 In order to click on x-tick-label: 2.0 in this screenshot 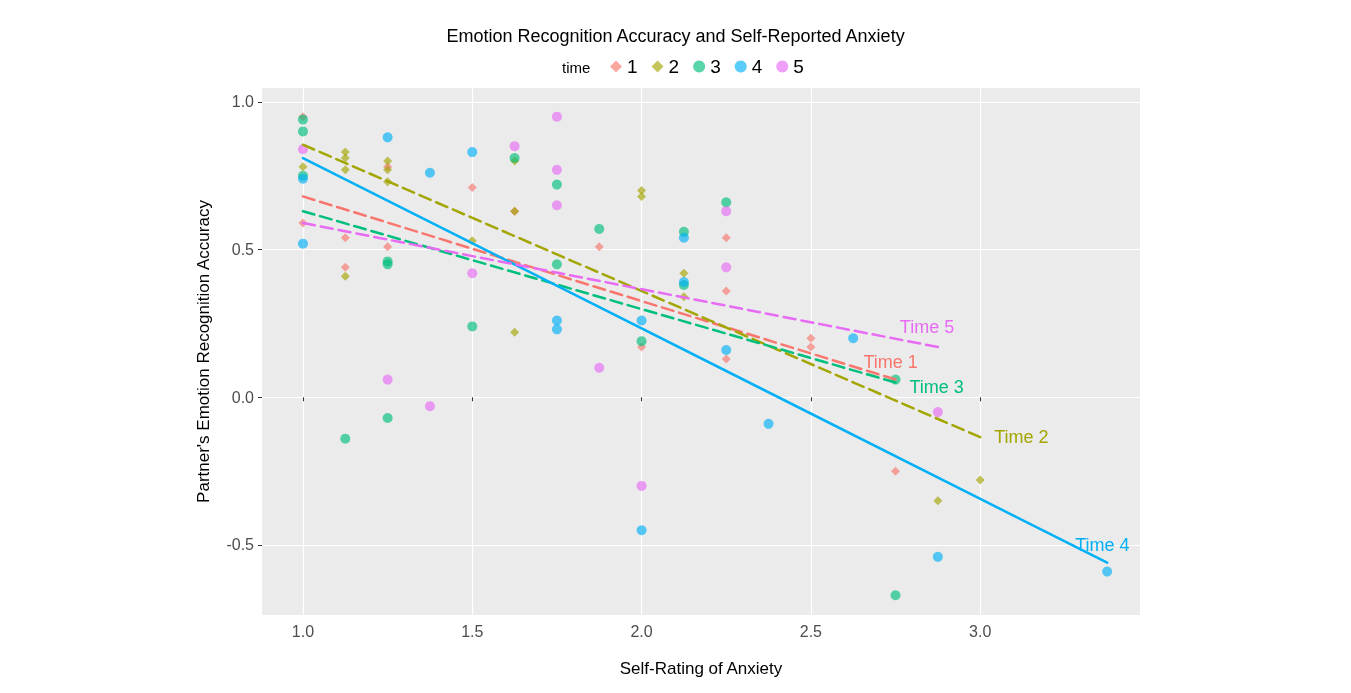, I will do `click(641, 631)`.